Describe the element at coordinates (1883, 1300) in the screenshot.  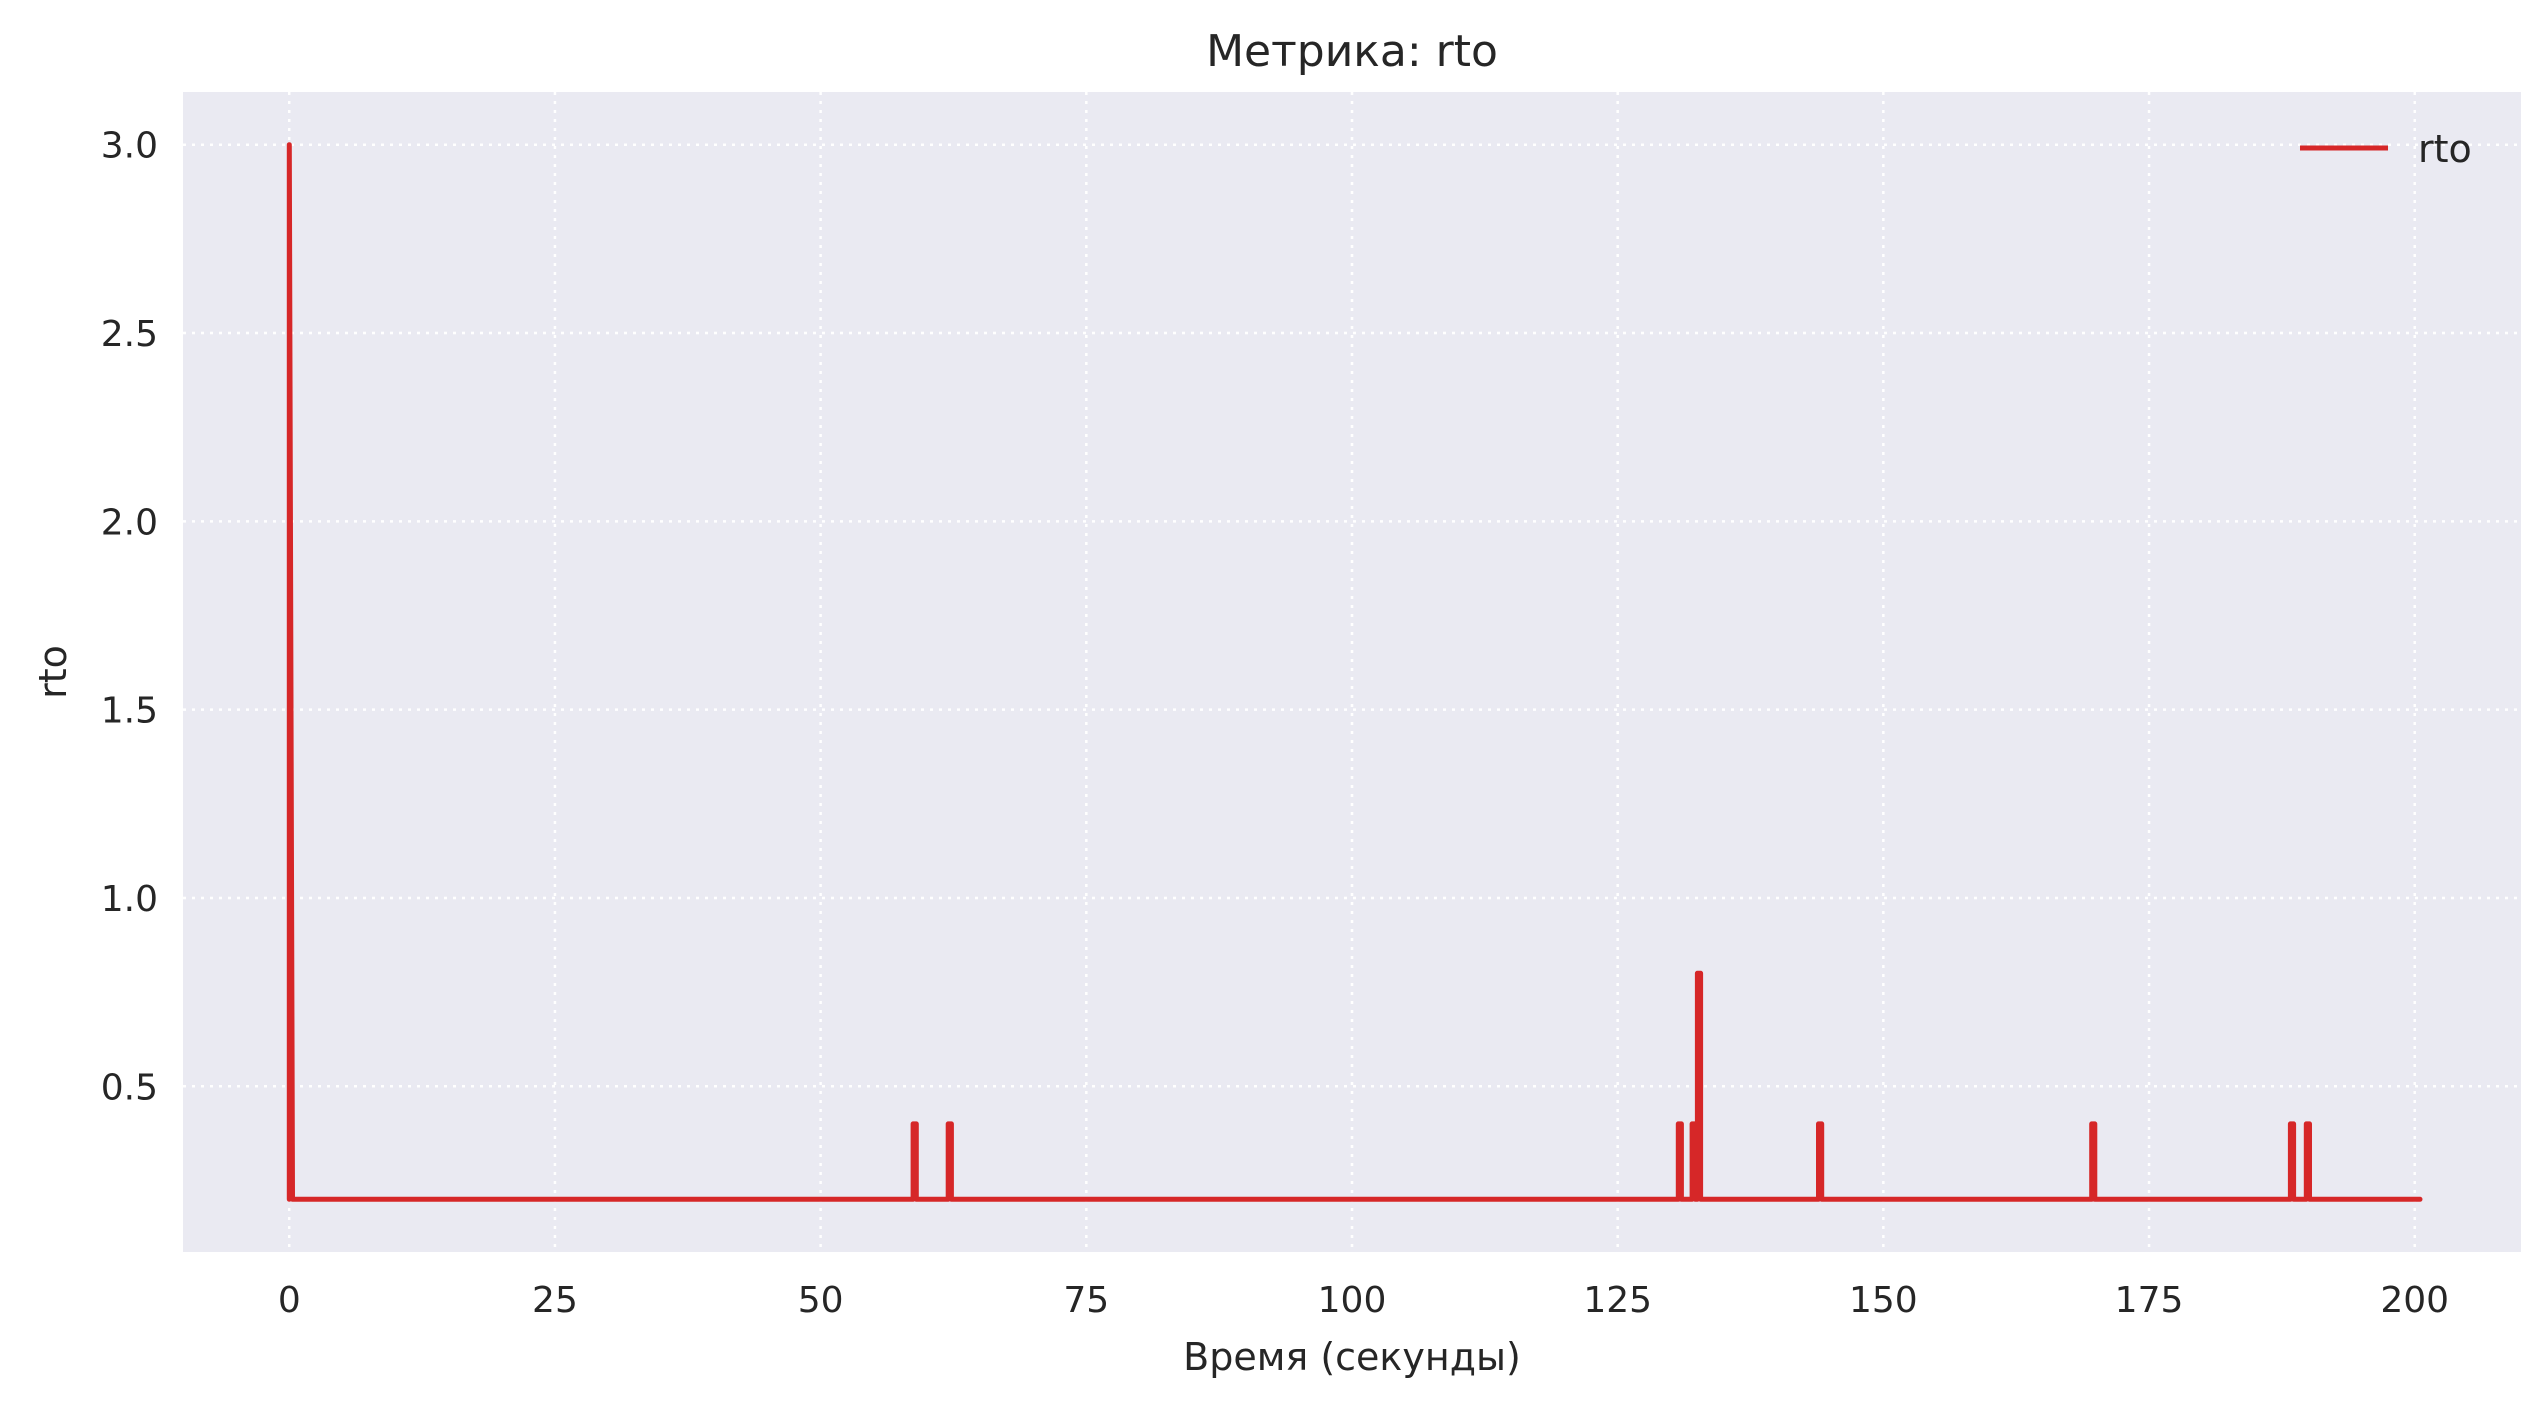
I see `x-tick-label: 150` at that location.